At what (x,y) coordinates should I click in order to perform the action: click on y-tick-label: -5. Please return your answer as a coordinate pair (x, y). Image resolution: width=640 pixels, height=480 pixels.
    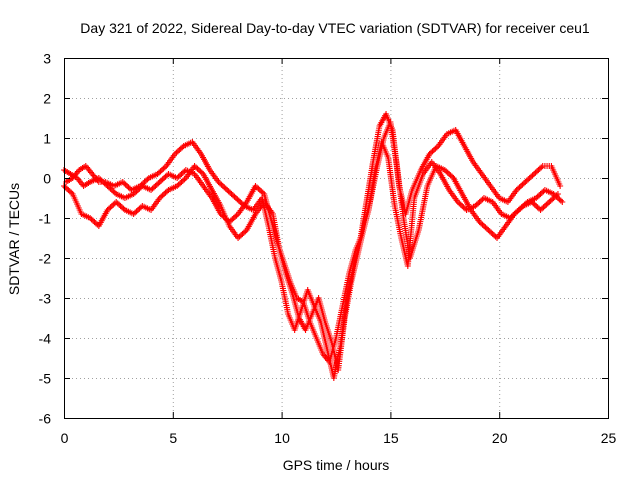
    Looking at the image, I should click on (45, 379).